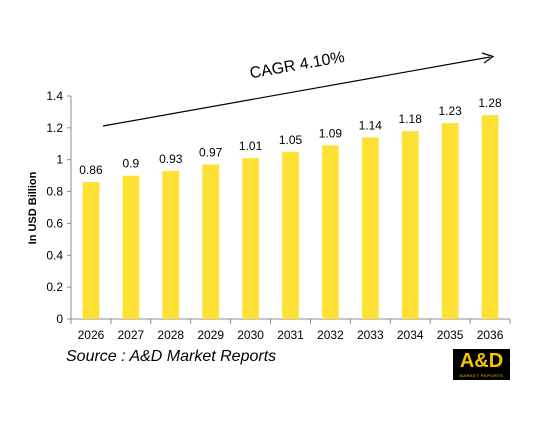 Image resolution: width=547 pixels, height=426 pixels. I want to click on data-label: 1.09, so click(331, 133).